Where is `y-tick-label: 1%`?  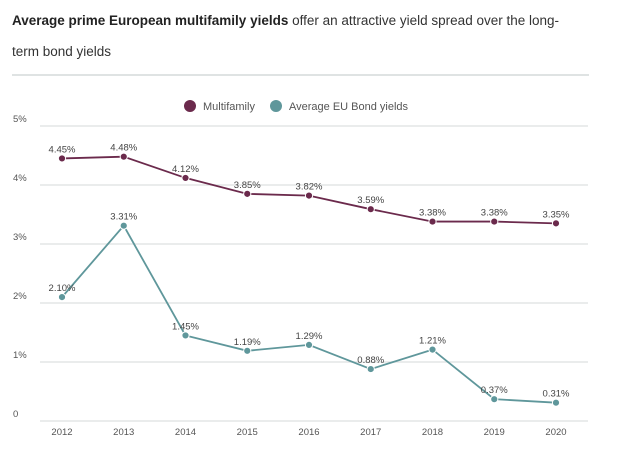
y-tick-label: 1% is located at coordinates (20, 355).